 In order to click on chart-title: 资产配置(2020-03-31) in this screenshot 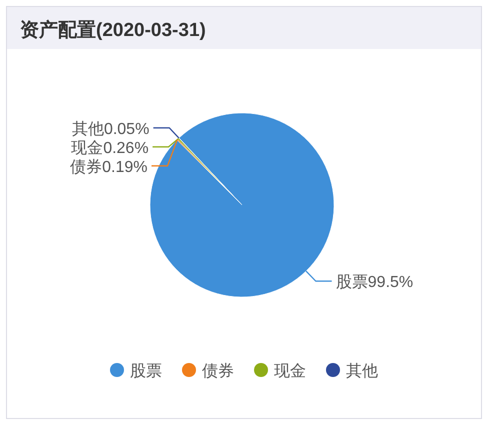, I will do `click(113, 30)`.